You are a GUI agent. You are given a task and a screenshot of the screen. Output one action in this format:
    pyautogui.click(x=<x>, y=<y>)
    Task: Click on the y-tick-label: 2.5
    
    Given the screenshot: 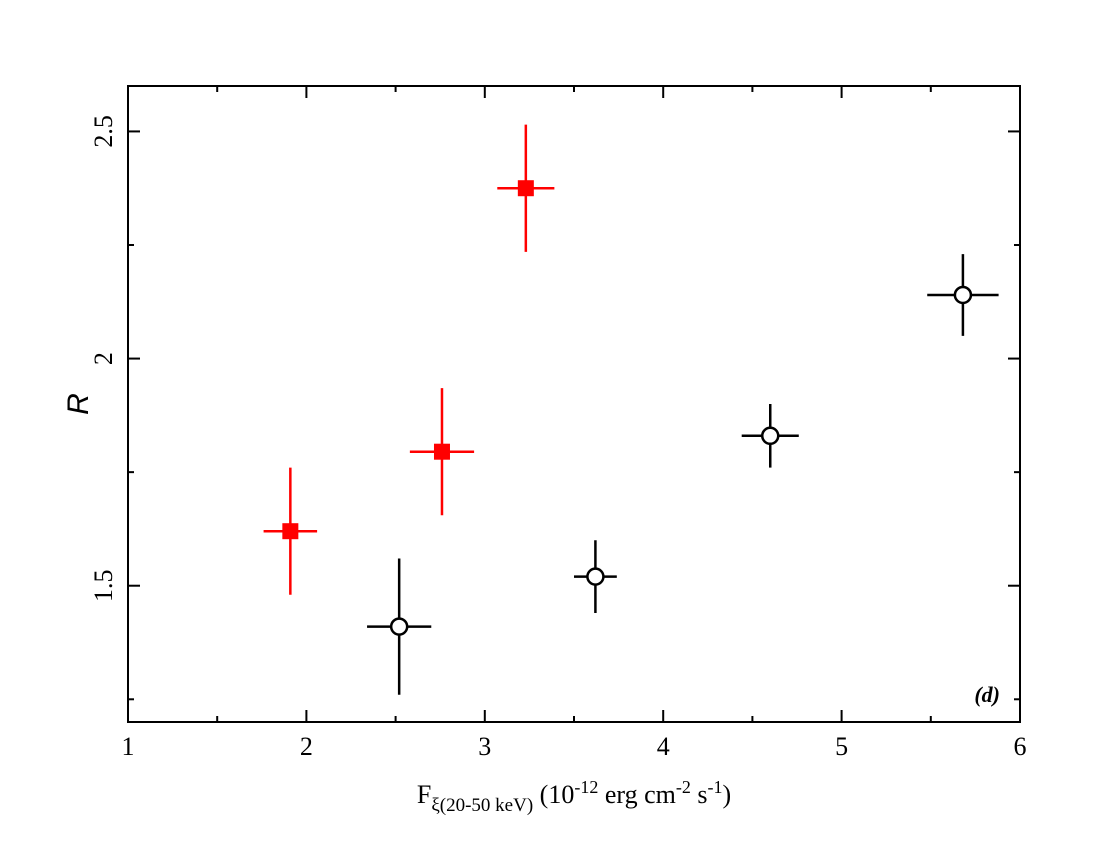 What is the action you would take?
    pyautogui.click(x=103, y=131)
    